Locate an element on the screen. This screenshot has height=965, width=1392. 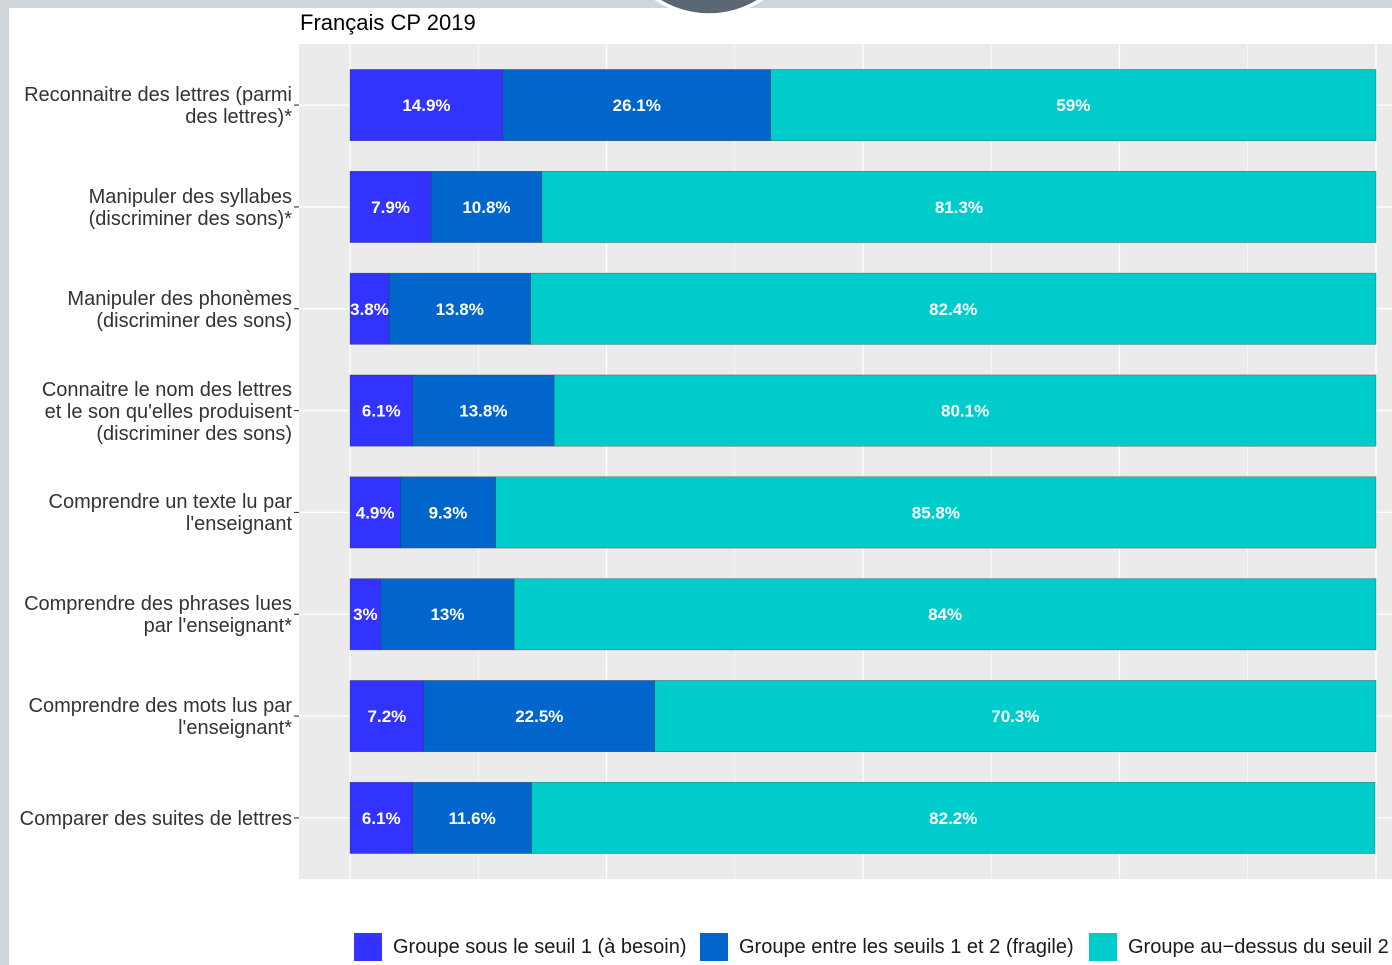
data-label: 82.4% is located at coordinates (953, 309).